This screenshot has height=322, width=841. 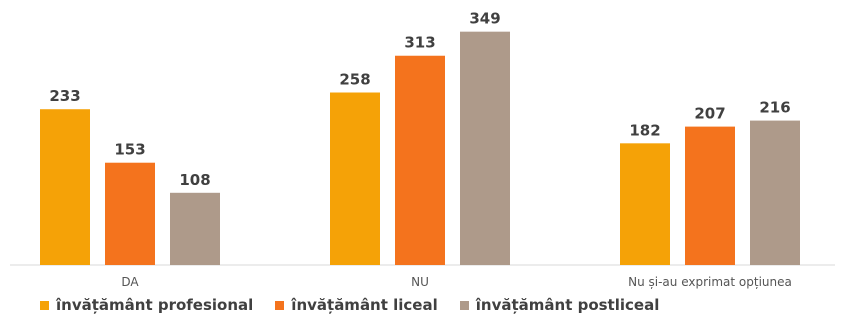 I want to click on legend-item-profesional: învățământ profesional, so click(x=146, y=305).